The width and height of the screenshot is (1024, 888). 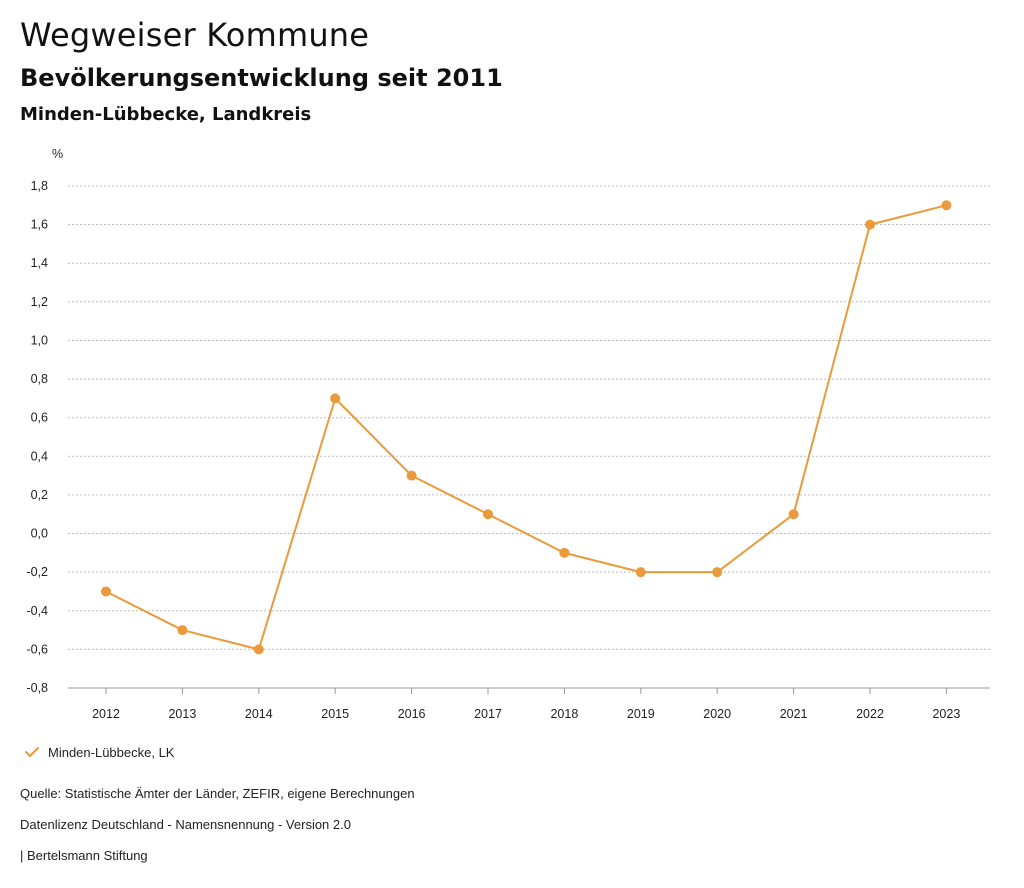 I want to click on page-title: Wegweiser Kommune, so click(x=195, y=35).